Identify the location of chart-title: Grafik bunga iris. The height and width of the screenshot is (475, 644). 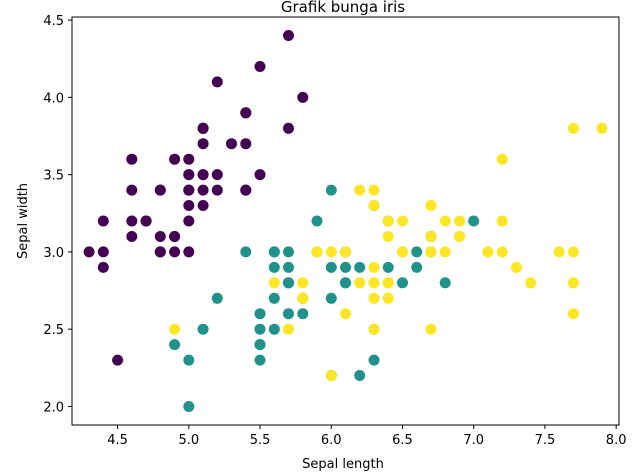
(343, 8).